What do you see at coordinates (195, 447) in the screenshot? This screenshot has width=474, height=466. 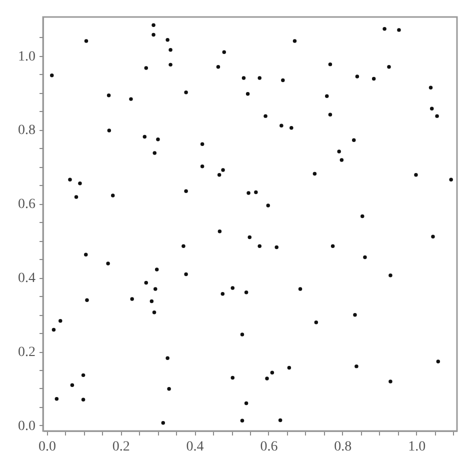 I see `x-tick-label: 0.4` at bounding box center [195, 447].